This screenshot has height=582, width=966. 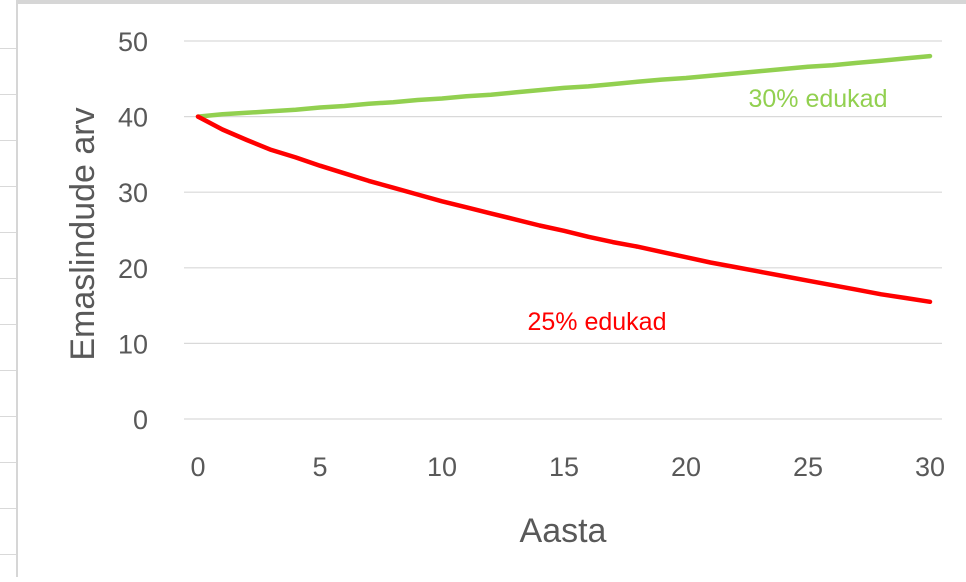 What do you see at coordinates (491, 2) in the screenshot?
I see `spreadsheet-top-border` at bounding box center [491, 2].